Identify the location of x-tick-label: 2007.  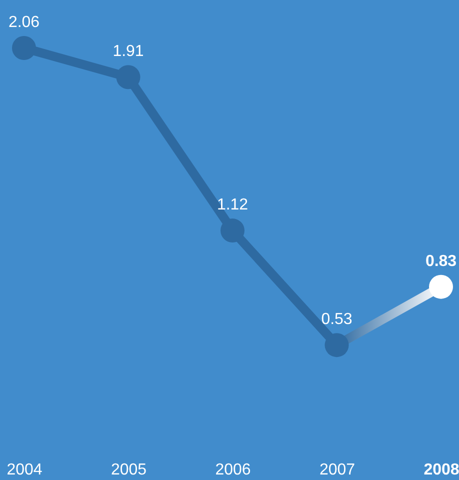
(337, 470).